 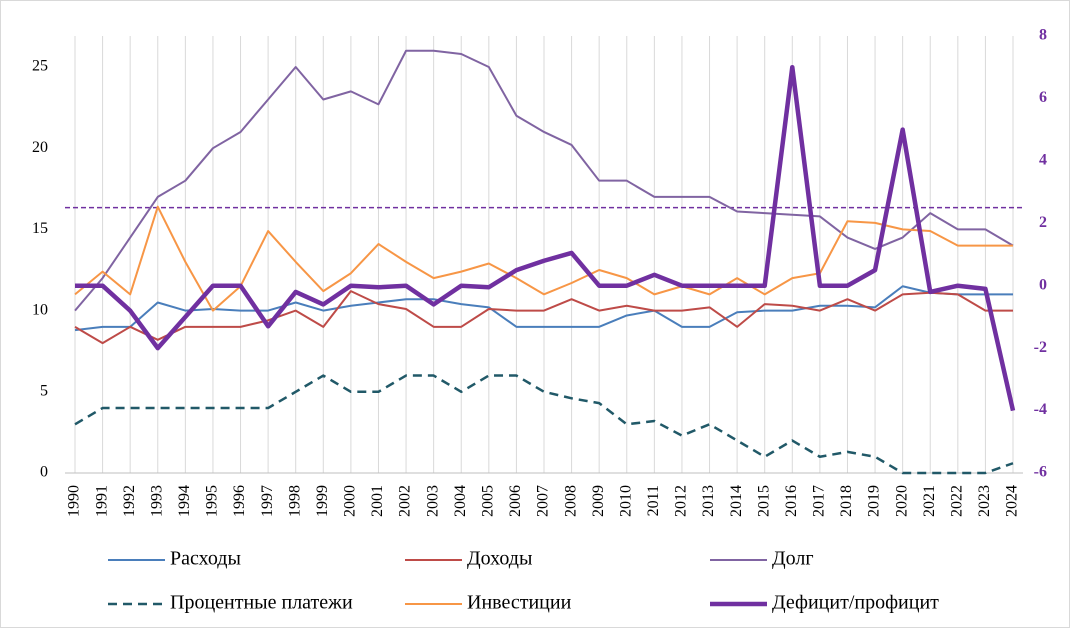 What do you see at coordinates (350, 501) in the screenshot?
I see `x-tick-label: 2000` at bounding box center [350, 501].